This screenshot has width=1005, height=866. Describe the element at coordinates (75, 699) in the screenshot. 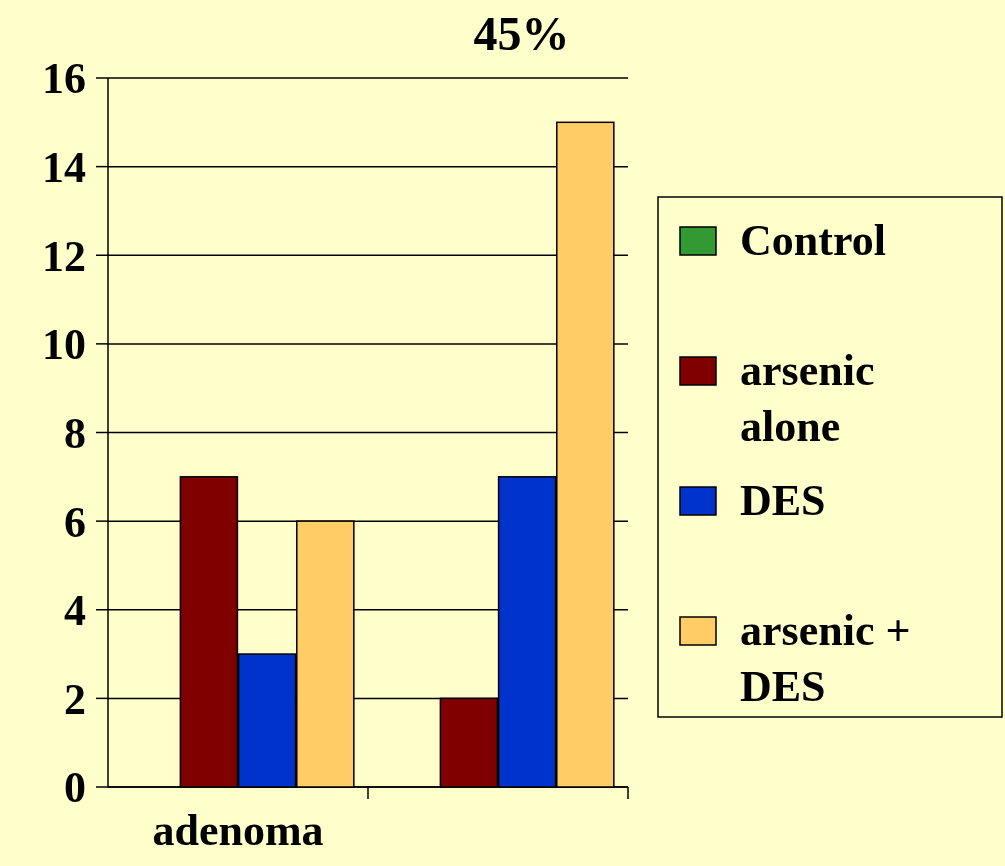

I see `y-tick-label: 2` at that location.